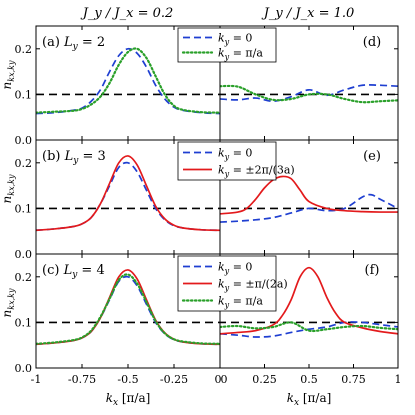  Describe the element at coordinates (264, 379) in the screenshot. I see `x-tick-label-right: 0.25` at that location.